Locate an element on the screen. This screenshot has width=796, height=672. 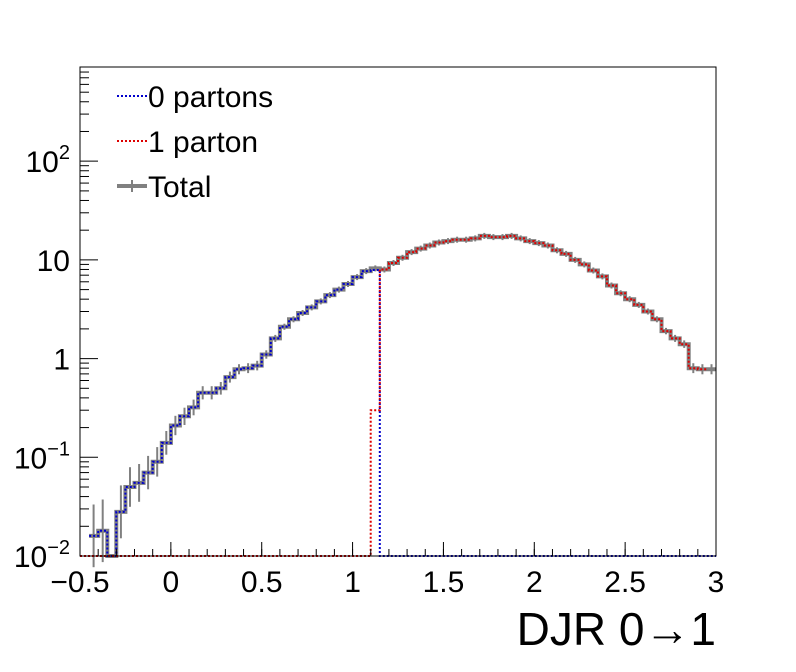
y-tick-label: 10⁻¹ is located at coordinates (42, 456).